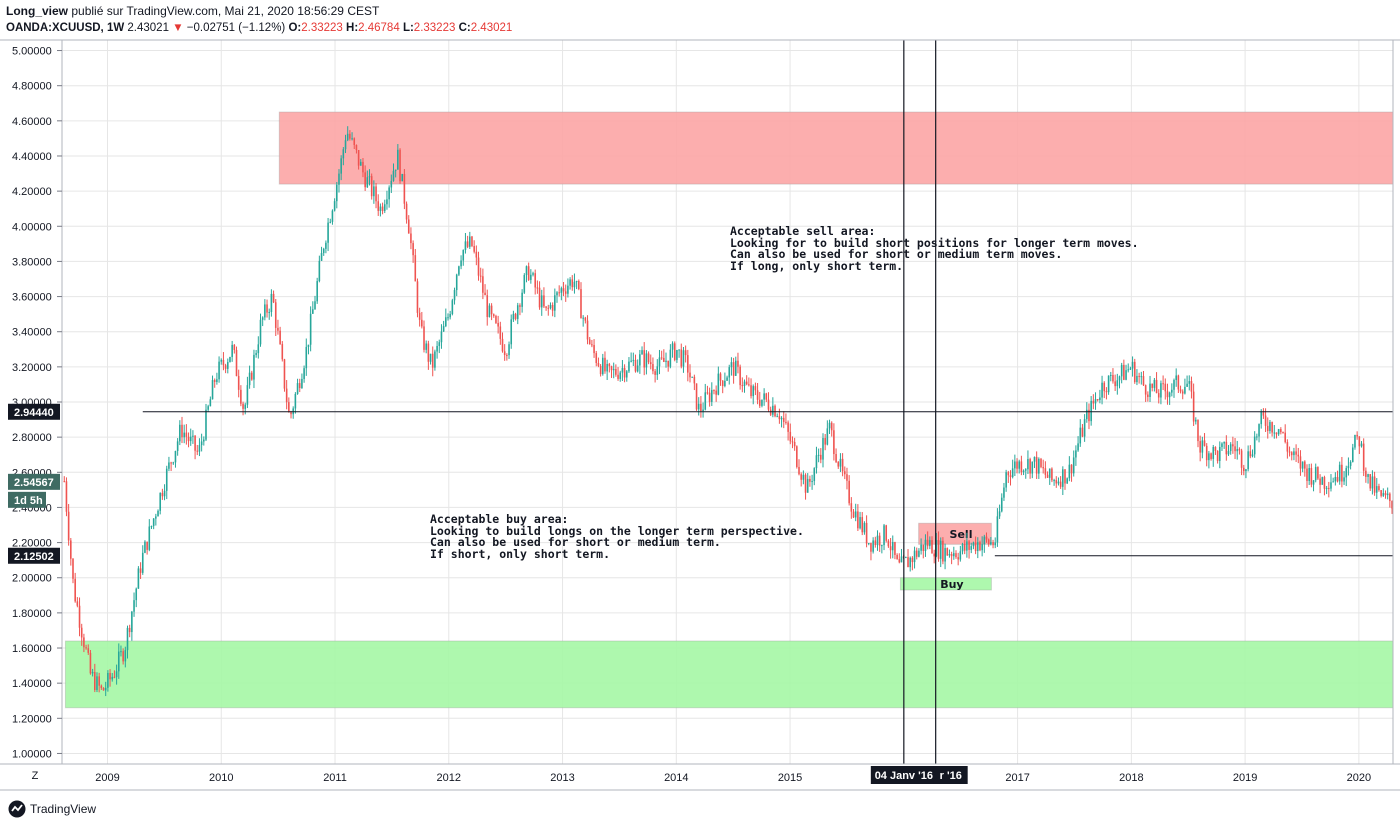  What do you see at coordinates (32, 754) in the screenshot?
I see `y-tick-label: 1.00000` at bounding box center [32, 754].